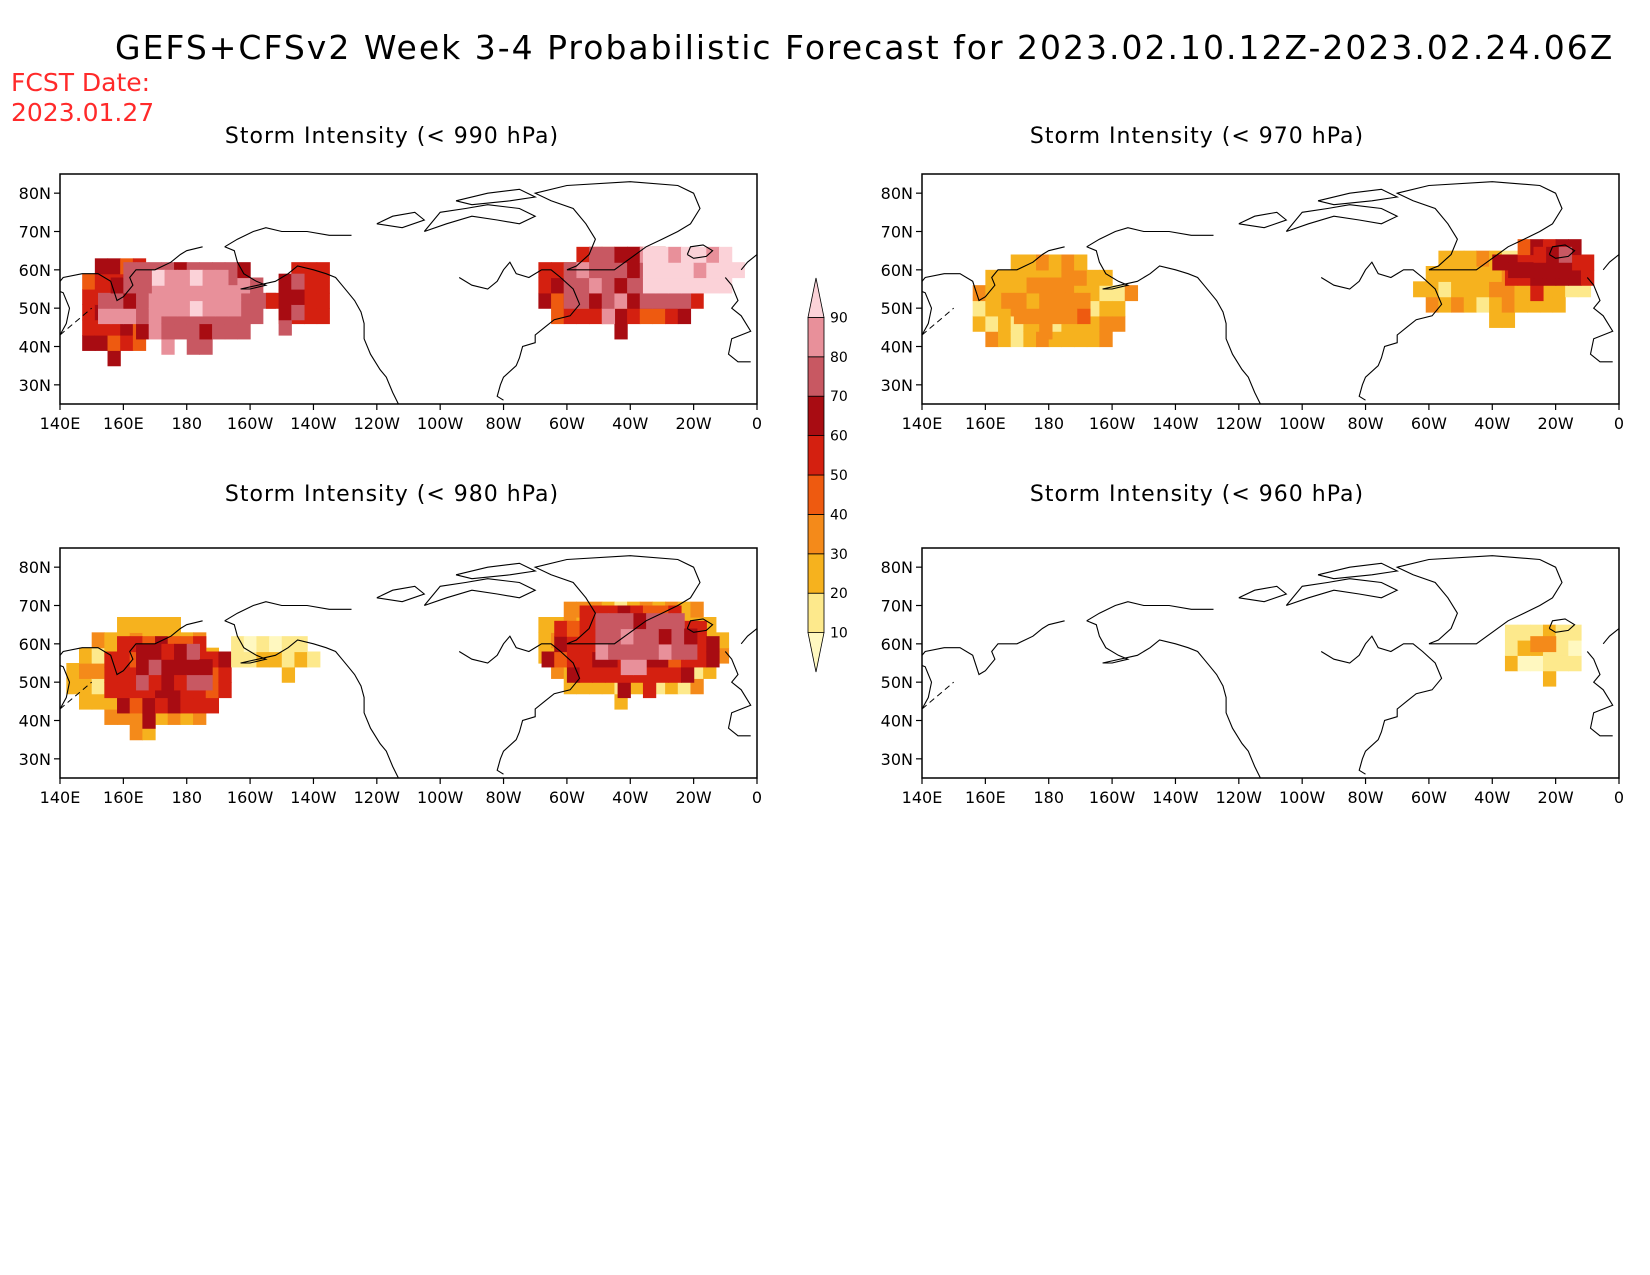 This screenshot has height=1275, width=1650. What do you see at coordinates (1365, 797) in the screenshot?
I see `x-tick-label: 80W` at bounding box center [1365, 797].